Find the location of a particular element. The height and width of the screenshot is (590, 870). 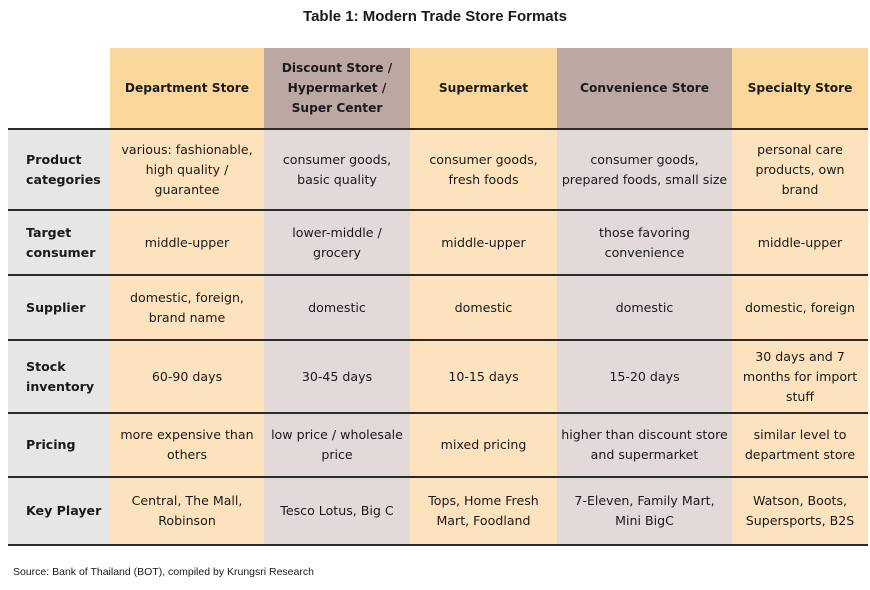

row-label-pricing: Pricing is located at coordinates (59, 445).